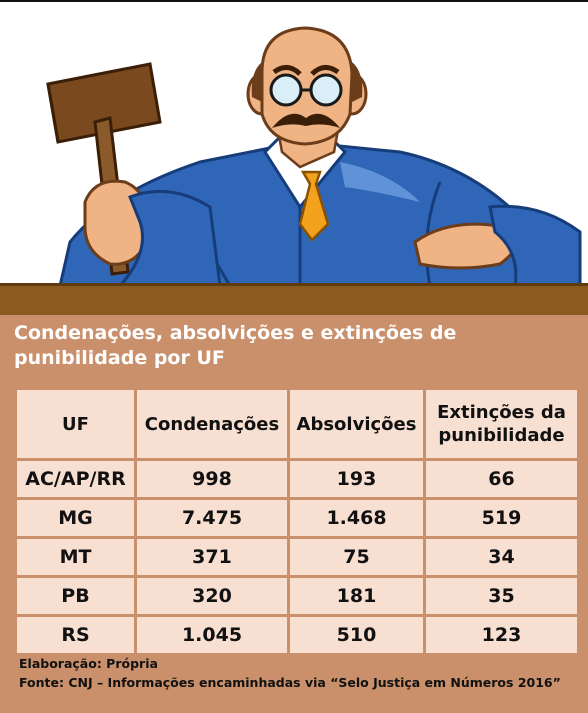 The height and width of the screenshot is (713, 588). I want to click on cell-extincoes: 34, so click(501, 557).